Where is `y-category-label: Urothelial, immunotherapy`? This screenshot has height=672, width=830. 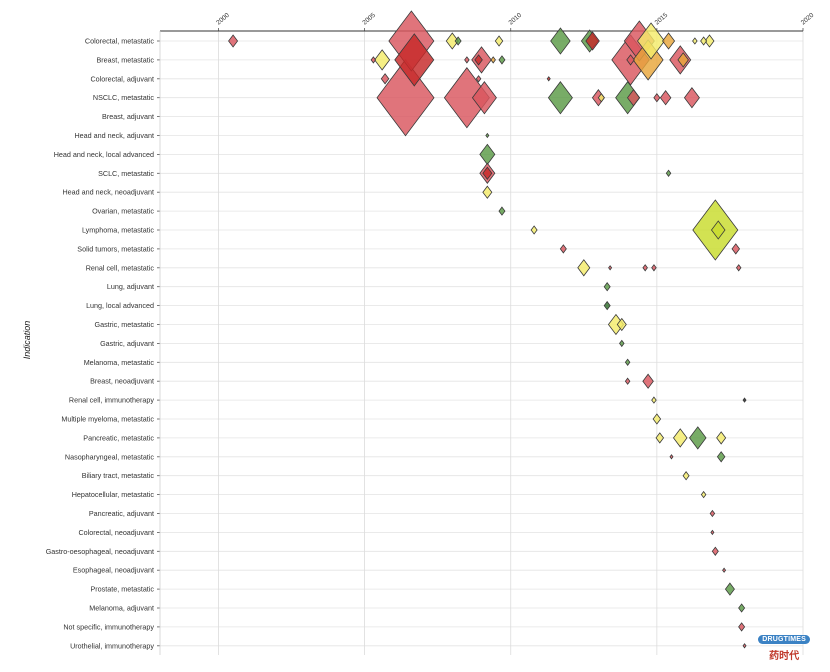
y-category-label: Urothelial, immunotherapy is located at coordinates (112, 645).